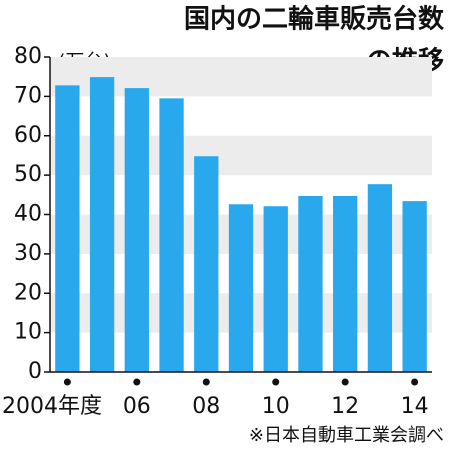  What do you see at coordinates (314, 19) in the screenshot?
I see `chart-title: 国内の二輪車販売台数` at bounding box center [314, 19].